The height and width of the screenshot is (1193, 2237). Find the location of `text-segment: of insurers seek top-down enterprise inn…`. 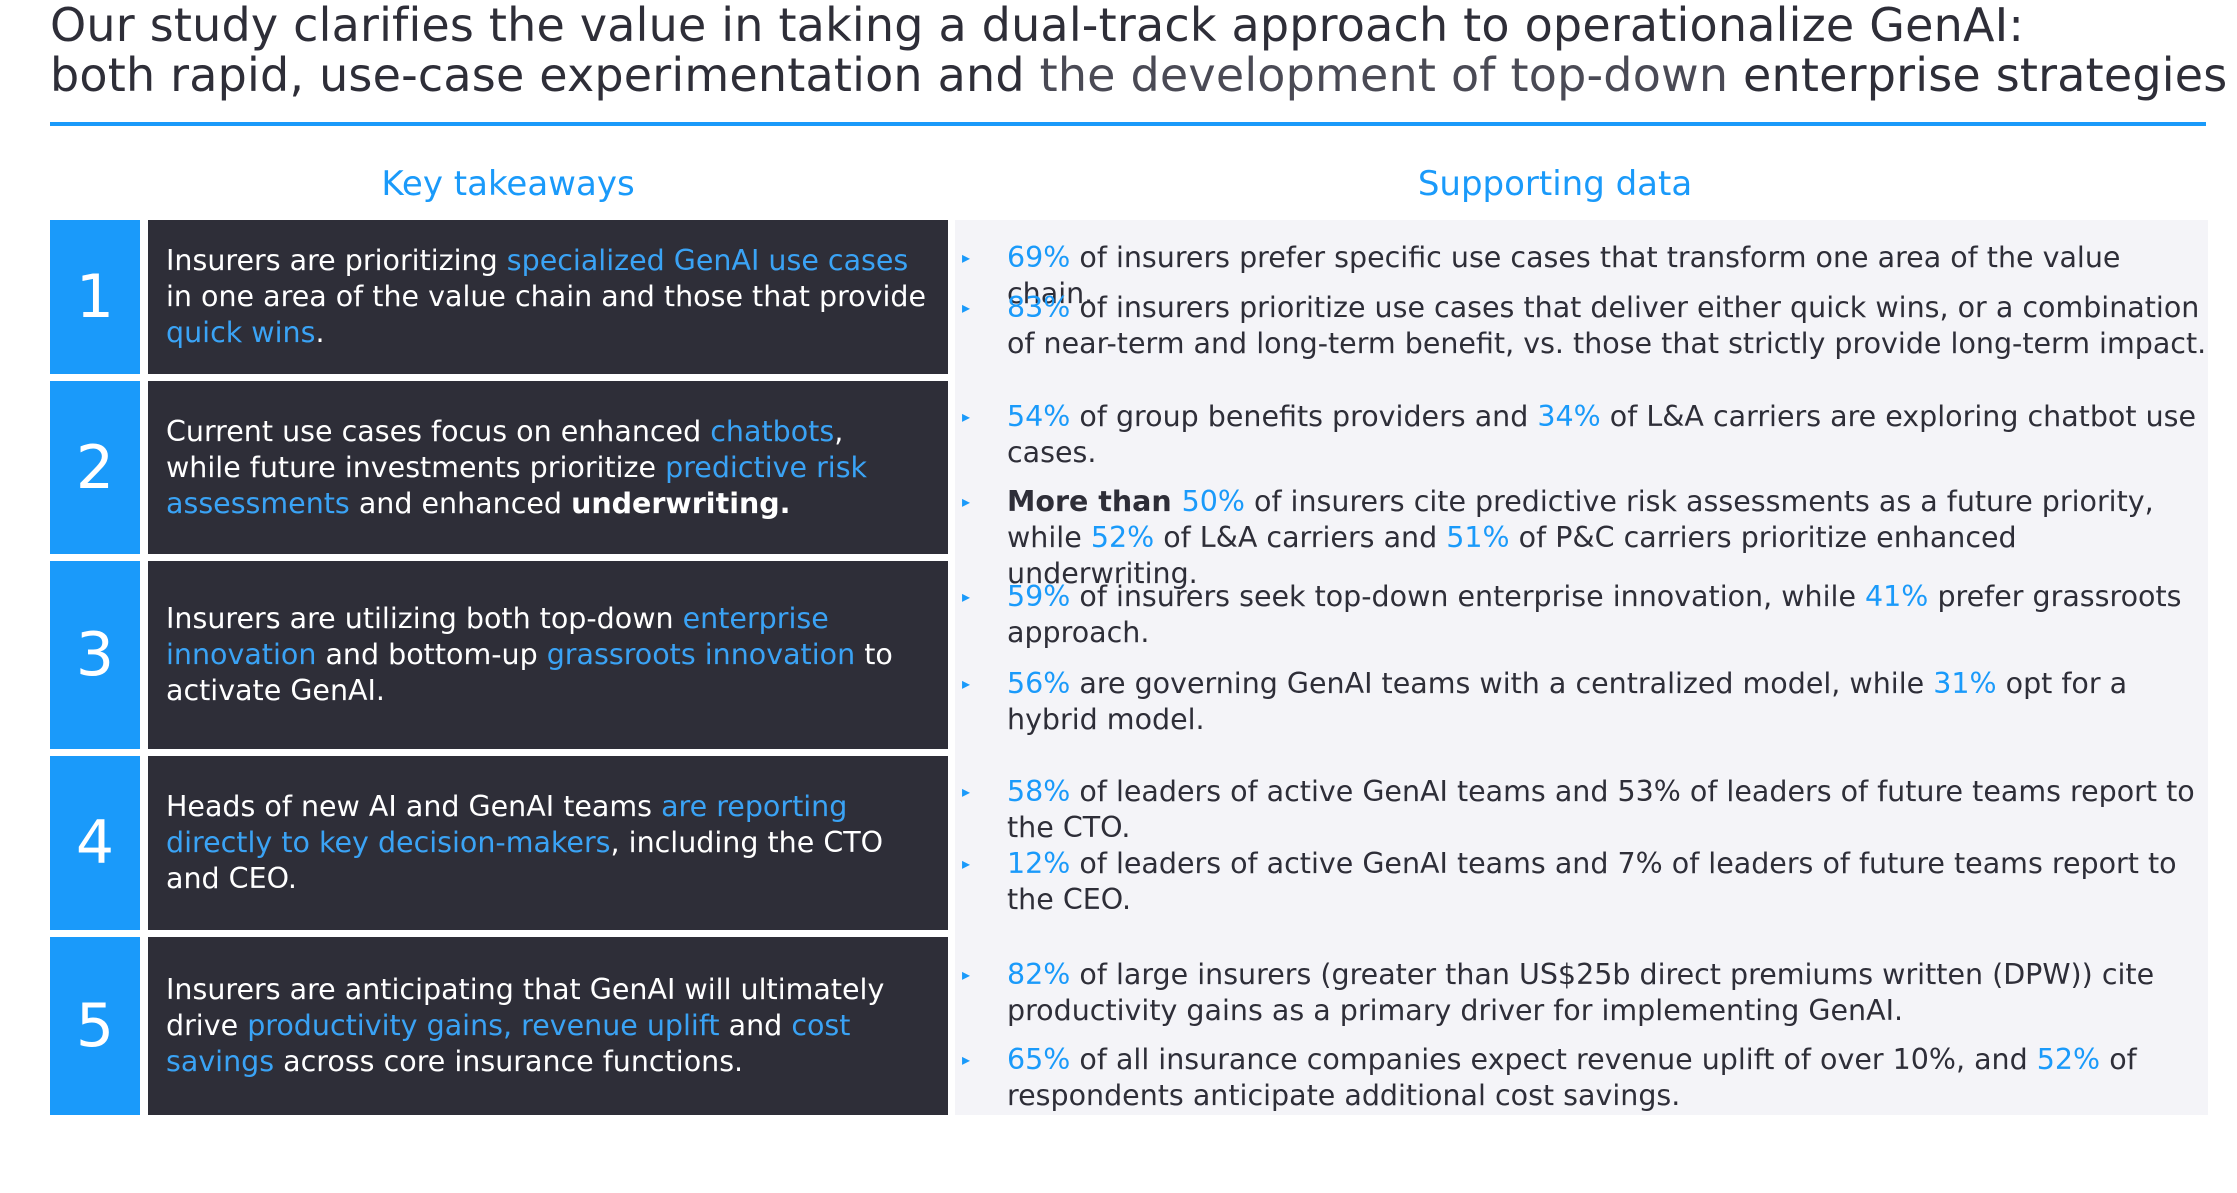

text-segment: of insurers seek top-down enterprise inn… is located at coordinates (1468, 596).